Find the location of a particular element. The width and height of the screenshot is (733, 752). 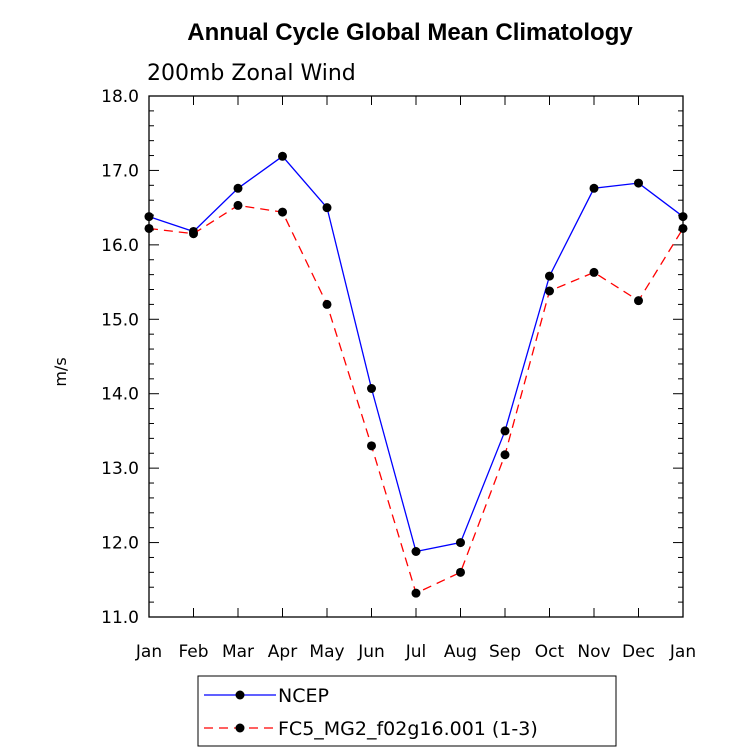

y-tick-label: 13.0 is located at coordinates (120, 469).